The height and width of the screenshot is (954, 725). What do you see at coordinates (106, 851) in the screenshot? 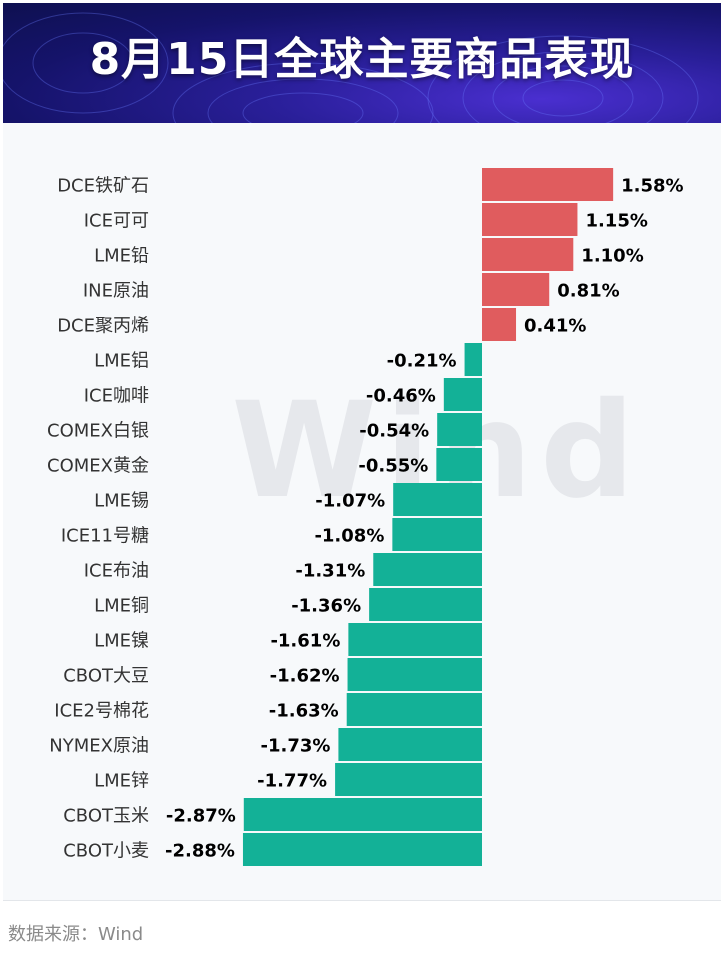
I see `category-label: CBOT小麦` at bounding box center [106, 851].